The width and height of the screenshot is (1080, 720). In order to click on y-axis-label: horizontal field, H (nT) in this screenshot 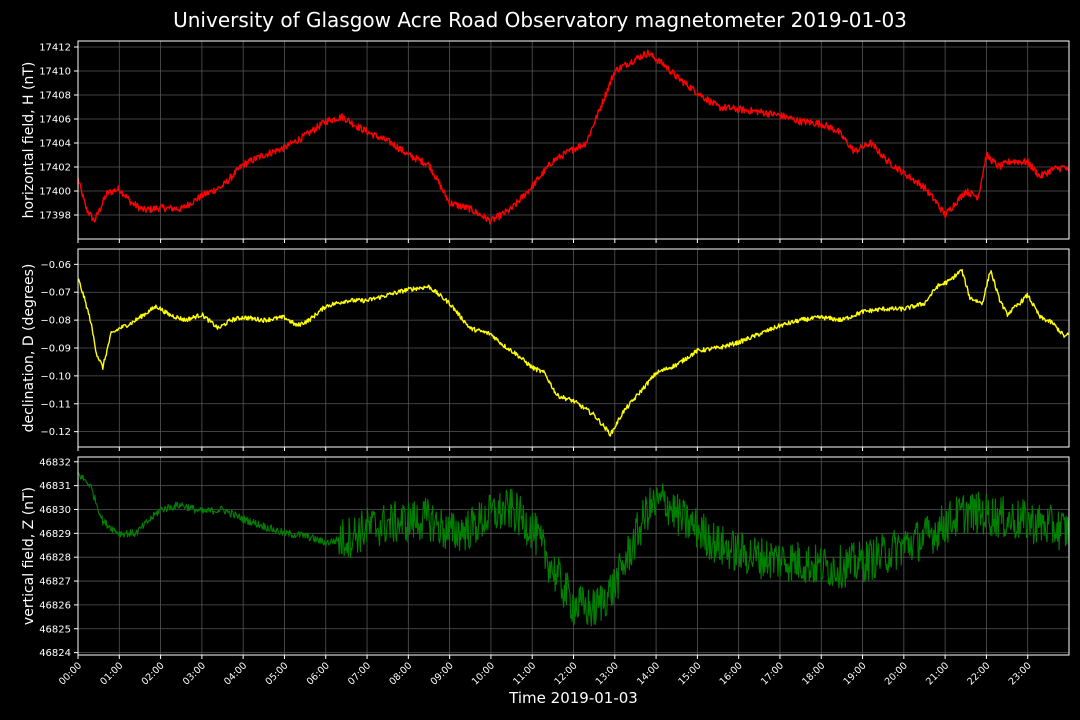, I will do `click(29, 140)`.